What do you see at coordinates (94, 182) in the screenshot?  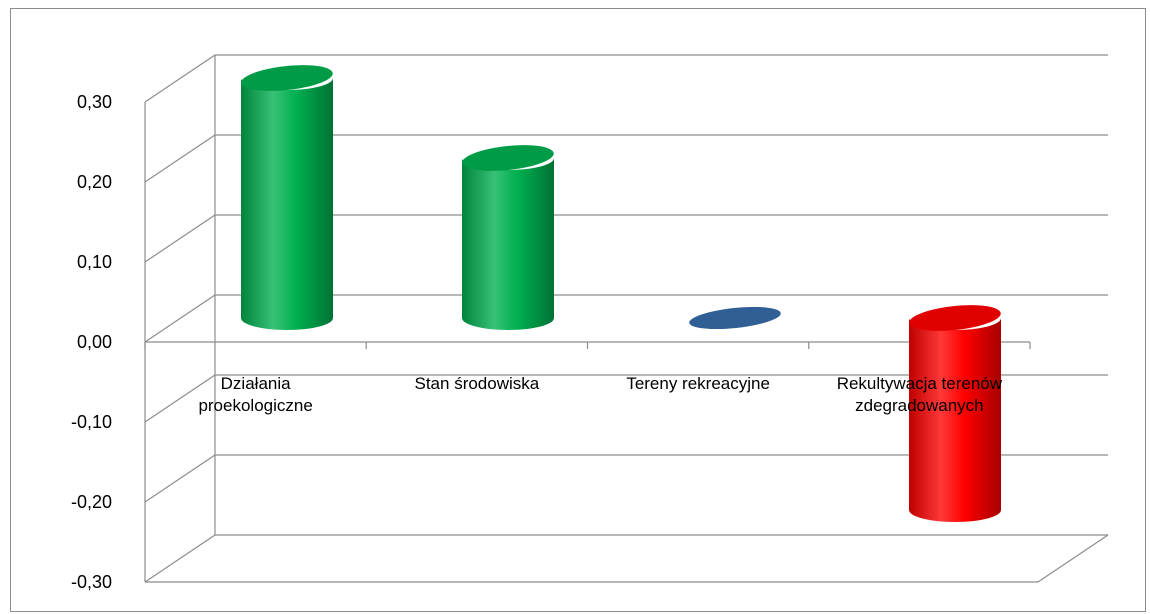 I see `y-tick-label: 0,20` at bounding box center [94, 182].